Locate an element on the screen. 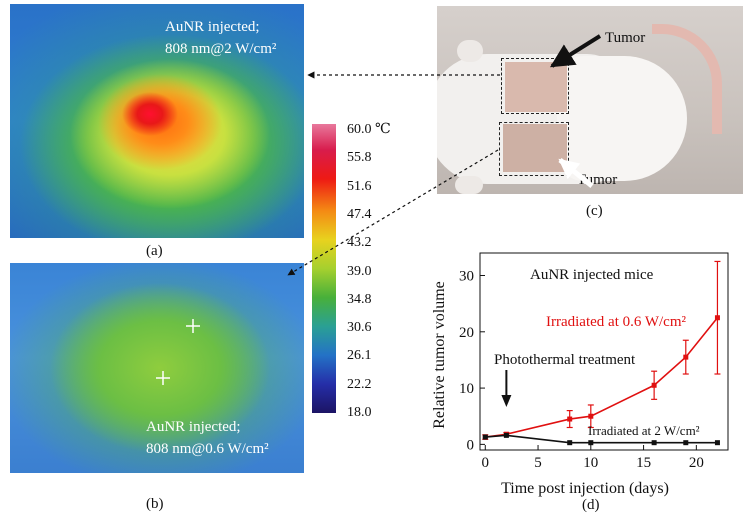  thermal-a-line1: AuNR injected; is located at coordinates (212, 27).